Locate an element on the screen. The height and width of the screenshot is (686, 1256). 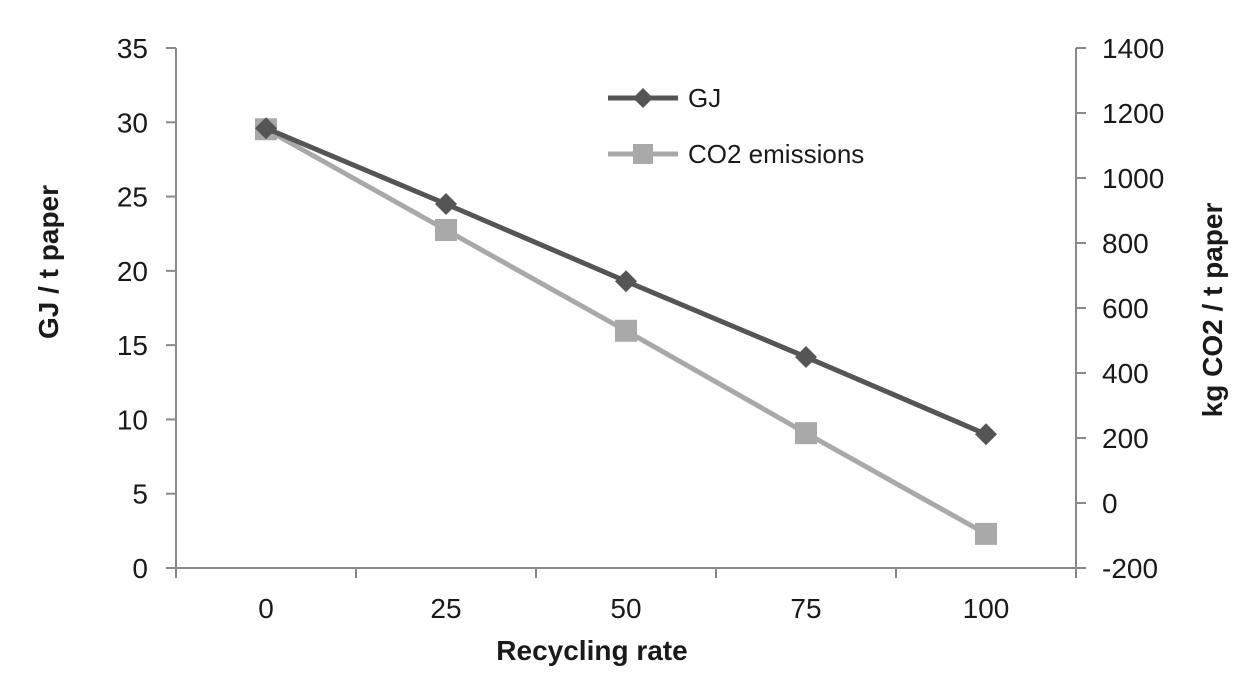
legend-label-gj: GJ is located at coordinates (704, 98).